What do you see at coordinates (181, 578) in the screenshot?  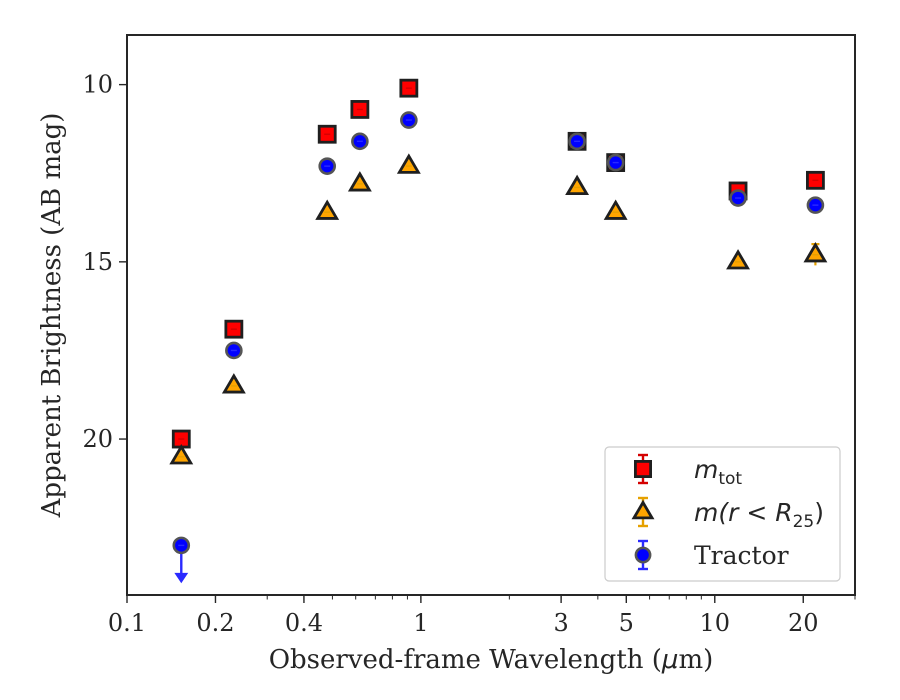 I see `upper-limit-arrow` at bounding box center [181, 578].